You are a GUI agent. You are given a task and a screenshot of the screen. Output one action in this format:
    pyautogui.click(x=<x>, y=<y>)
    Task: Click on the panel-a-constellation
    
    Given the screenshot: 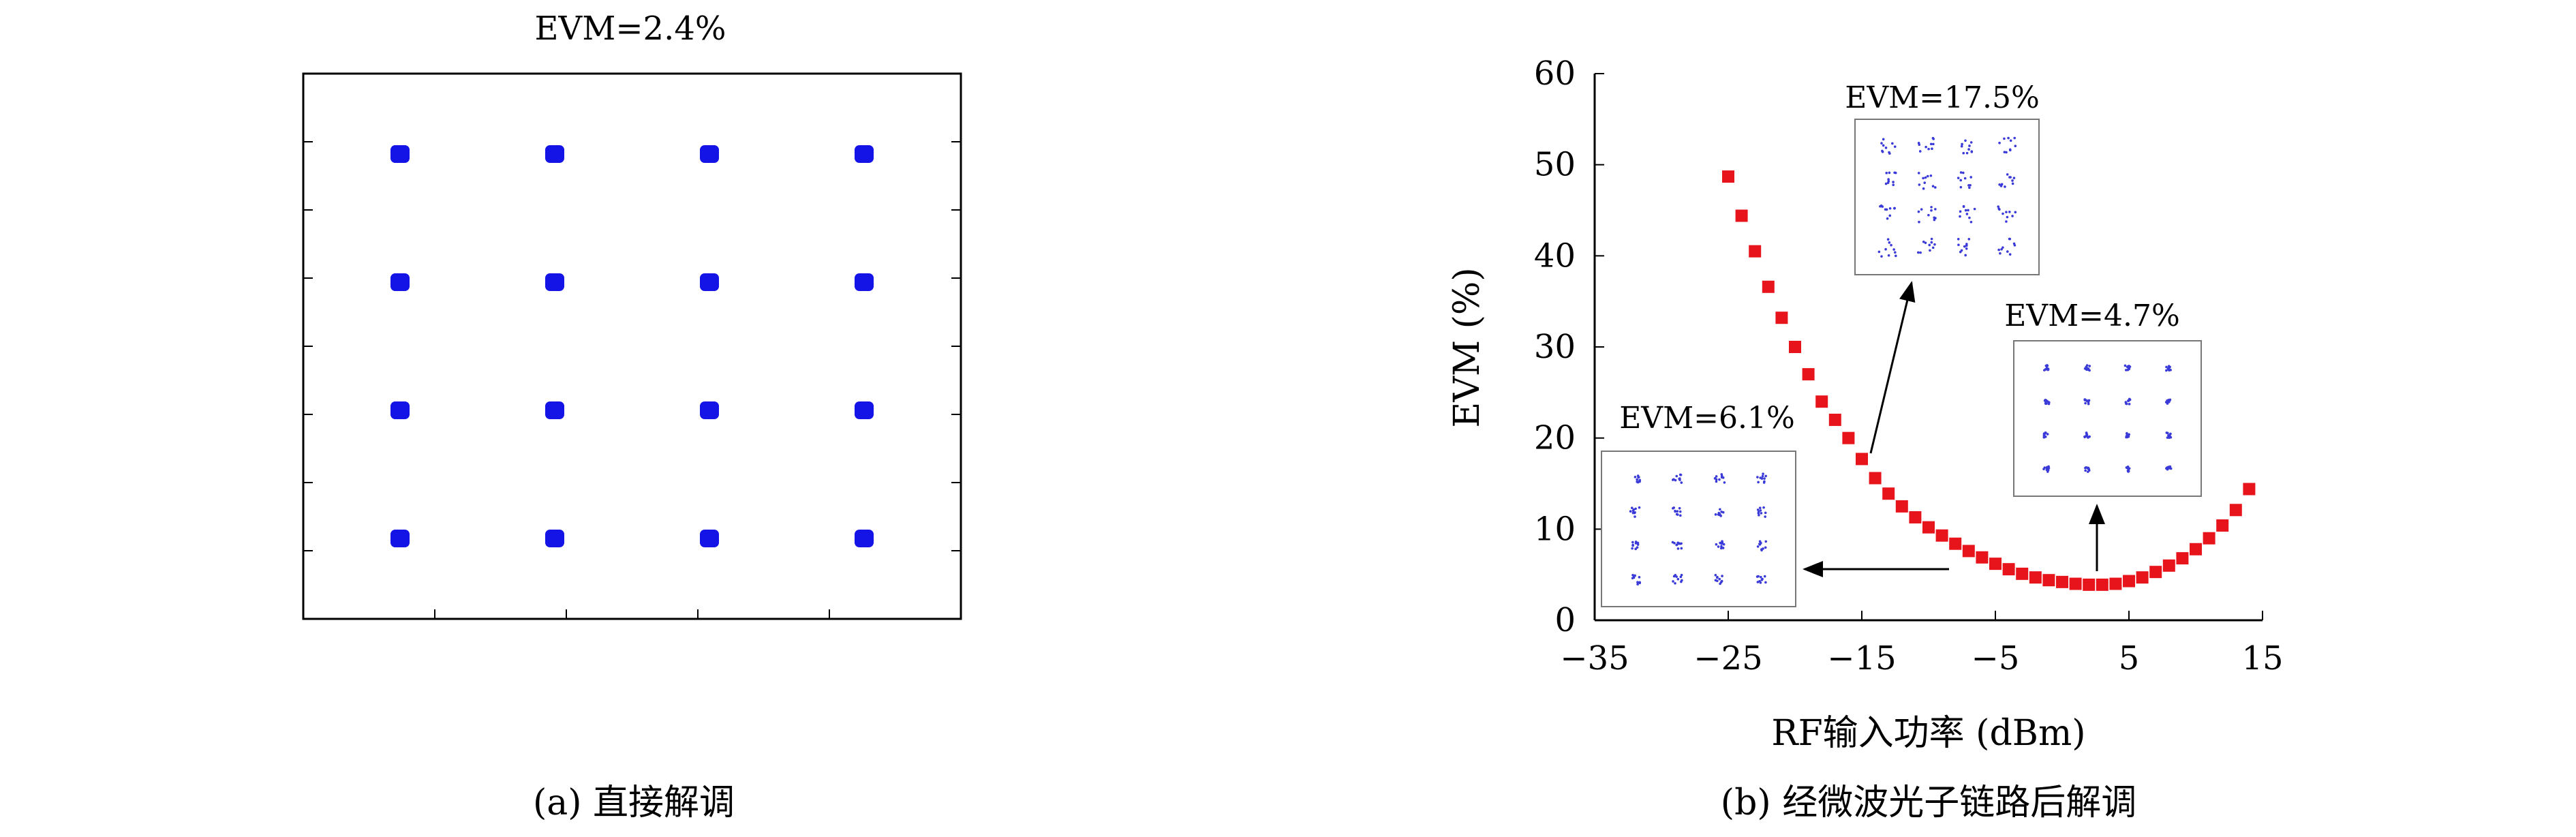 What is the action you would take?
    pyautogui.click(x=632, y=346)
    